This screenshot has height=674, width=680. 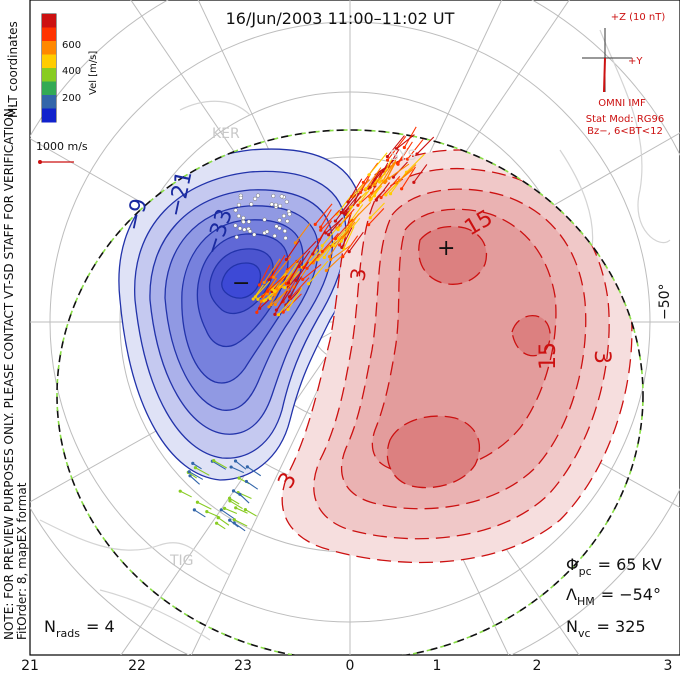 What do you see at coordinates (30, 666) in the screenshot?
I see `mlt-tick: 21` at bounding box center [30, 666].